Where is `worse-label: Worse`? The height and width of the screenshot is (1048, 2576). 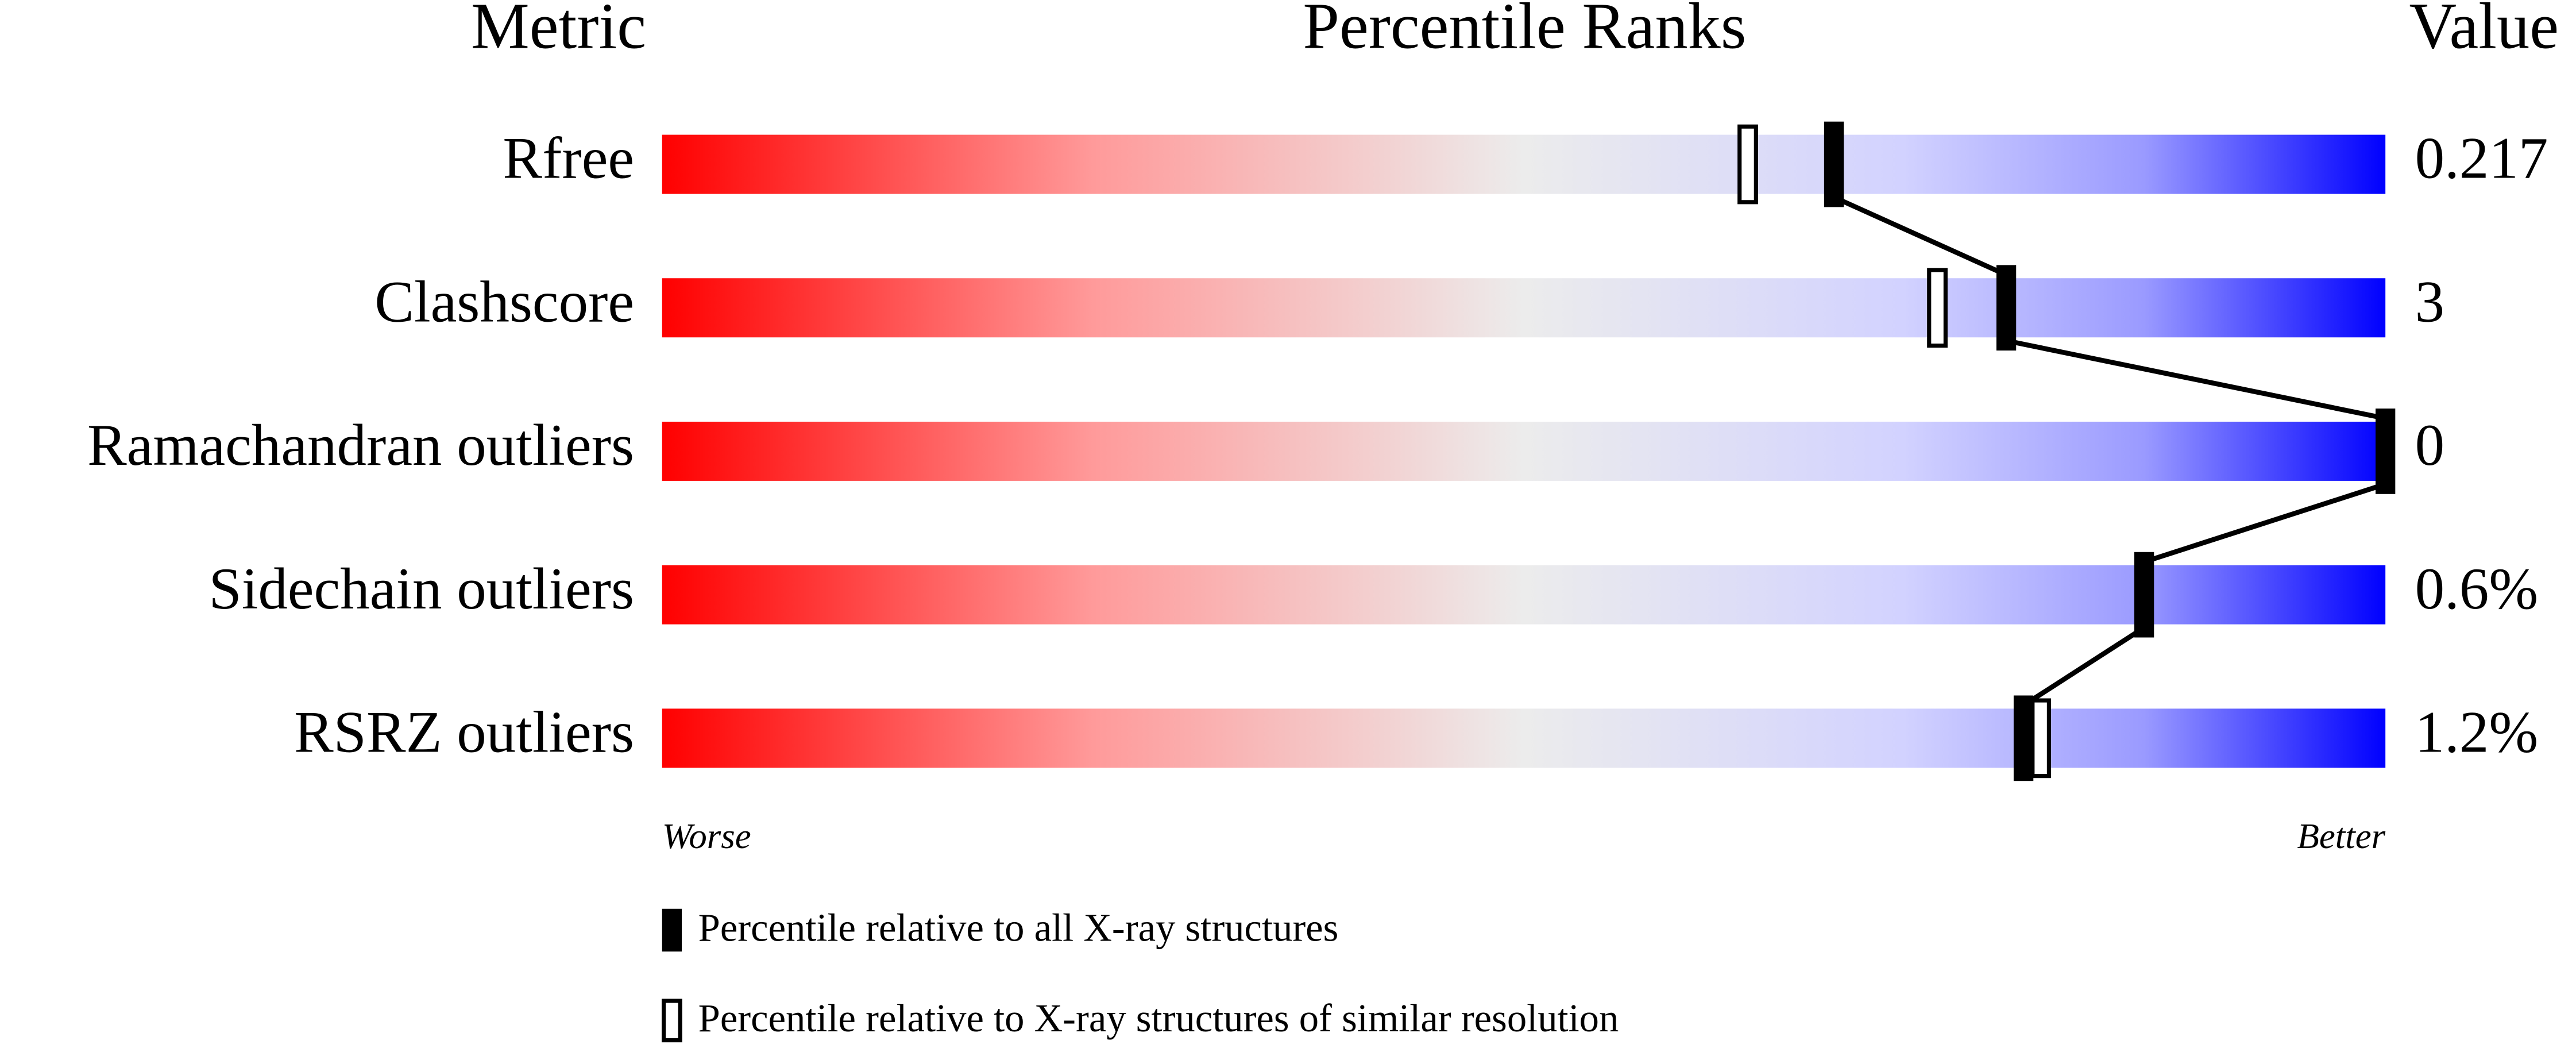 worse-label: Worse is located at coordinates (706, 836).